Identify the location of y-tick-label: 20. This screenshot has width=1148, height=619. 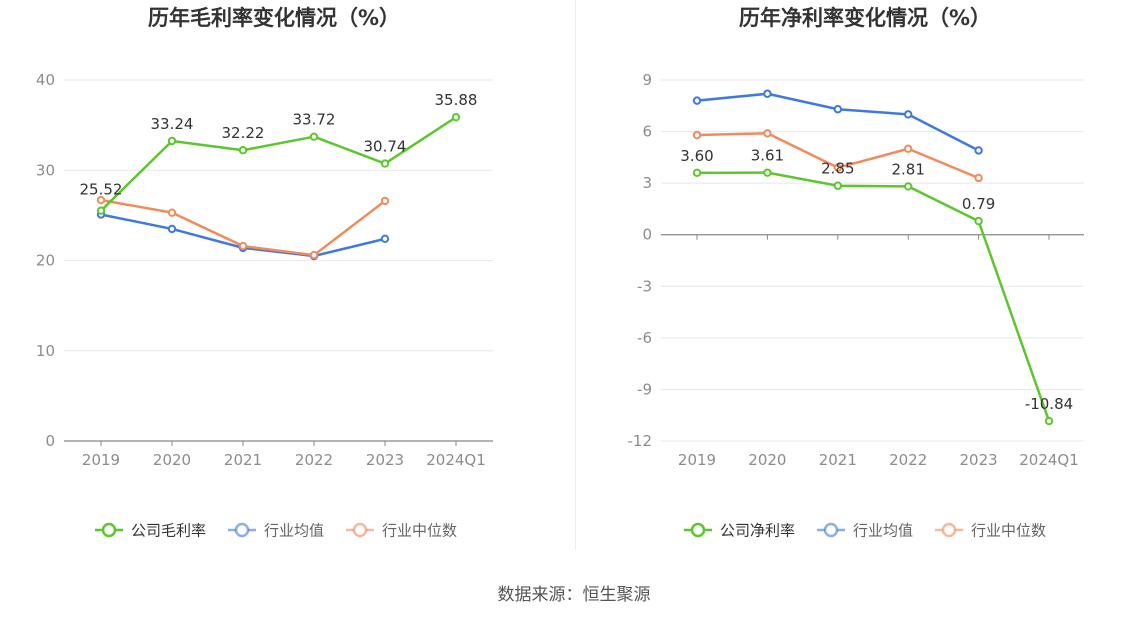
(45, 261).